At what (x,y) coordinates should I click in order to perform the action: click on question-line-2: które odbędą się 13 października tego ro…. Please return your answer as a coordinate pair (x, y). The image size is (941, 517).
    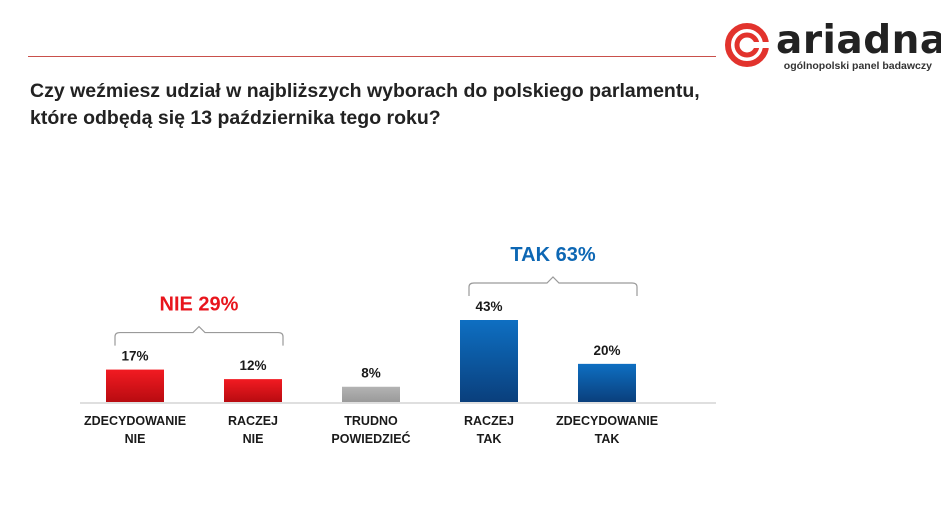
    Looking at the image, I should click on (235, 118).